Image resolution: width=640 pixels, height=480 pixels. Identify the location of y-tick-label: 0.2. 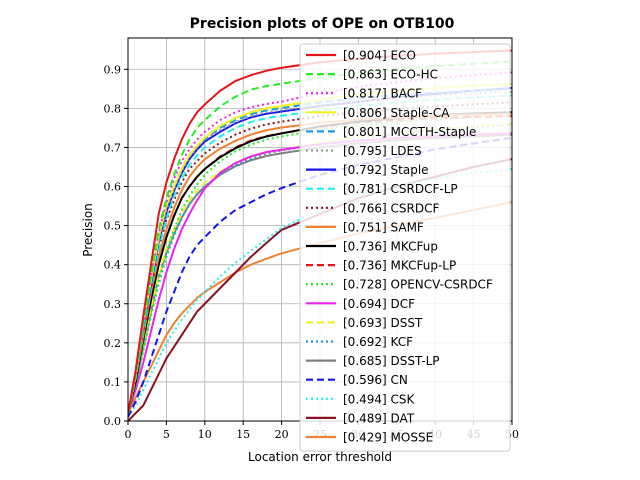
(113, 343).